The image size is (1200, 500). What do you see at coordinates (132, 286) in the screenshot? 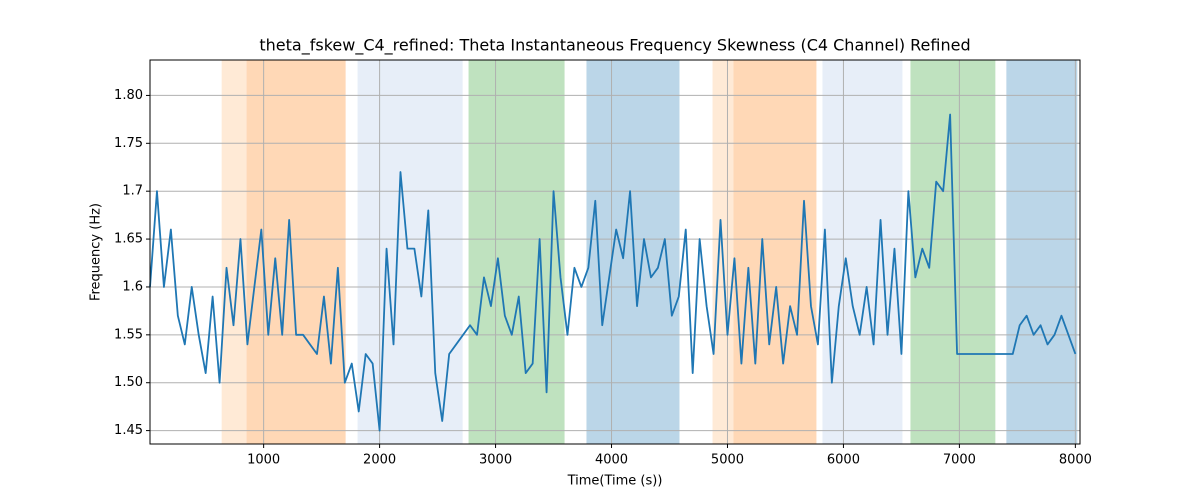
I see `y-tick-label: 1.6` at bounding box center [132, 286].